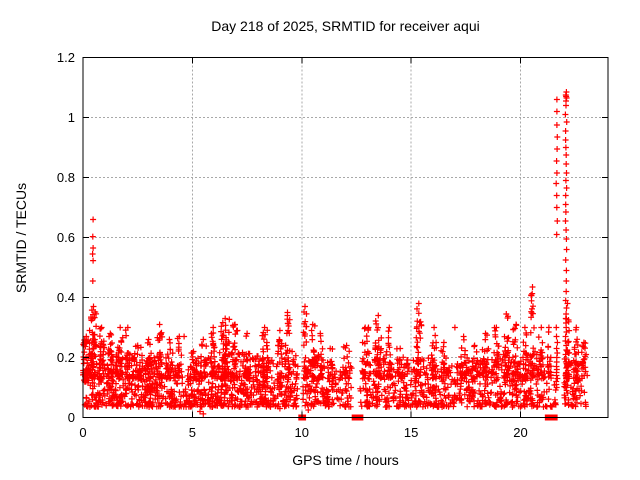 The image size is (640, 480). Describe the element at coordinates (66, 297) in the screenshot. I see `y-tick-label: 0.4` at that location.